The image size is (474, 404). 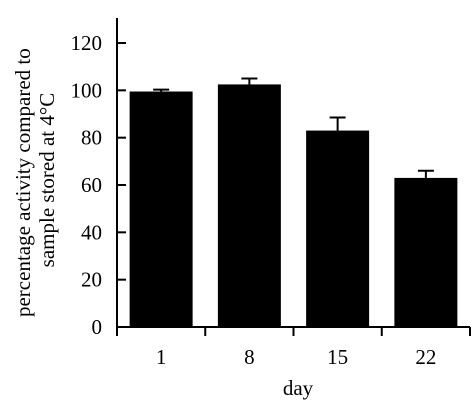 What do you see at coordinates (47, 180) in the screenshot?
I see `y-axis-title-line-2: sample stored at 4°C` at bounding box center [47, 180].